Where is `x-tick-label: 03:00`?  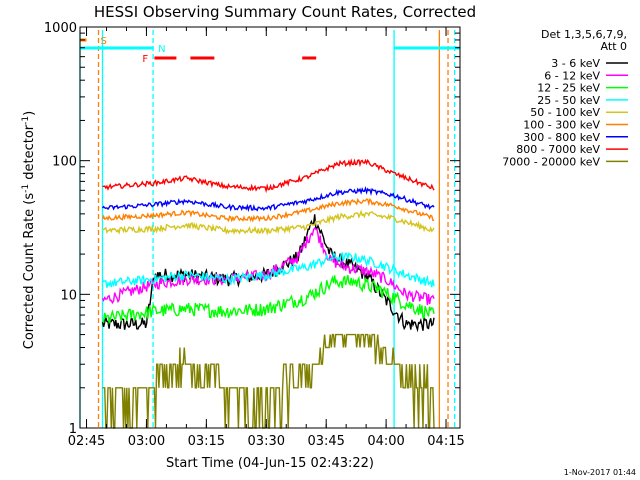 x-tick-label: 03:00 is located at coordinates (146, 441).